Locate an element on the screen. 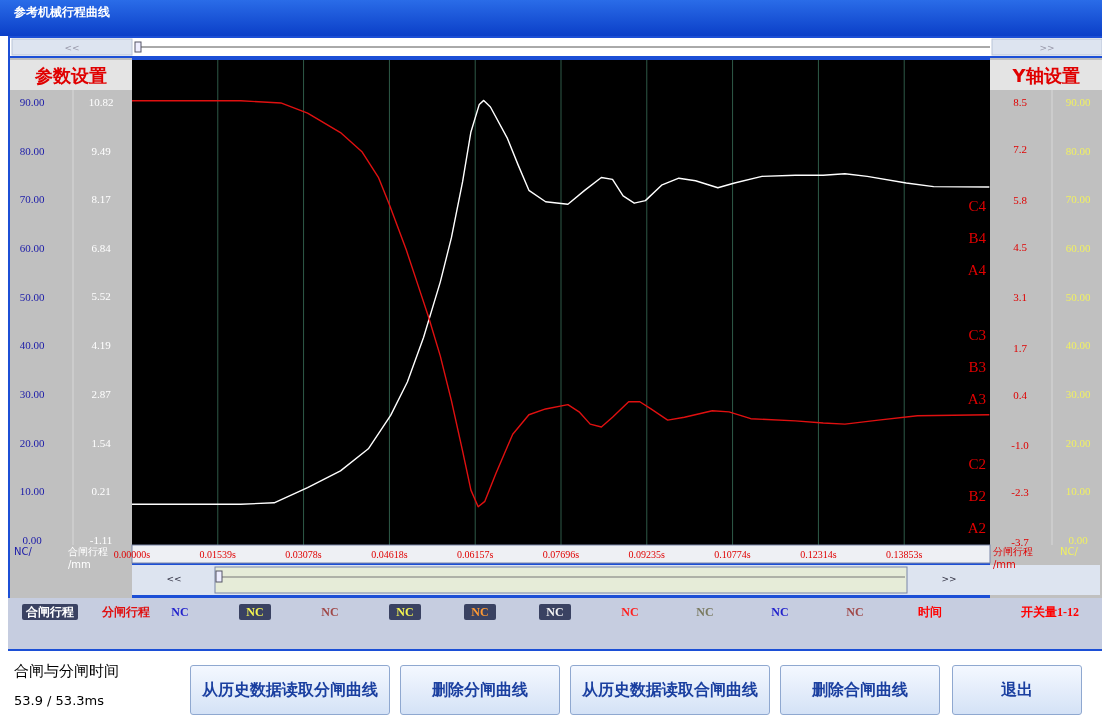  y3-tick-label: 10.00 is located at coordinates (32, 491).